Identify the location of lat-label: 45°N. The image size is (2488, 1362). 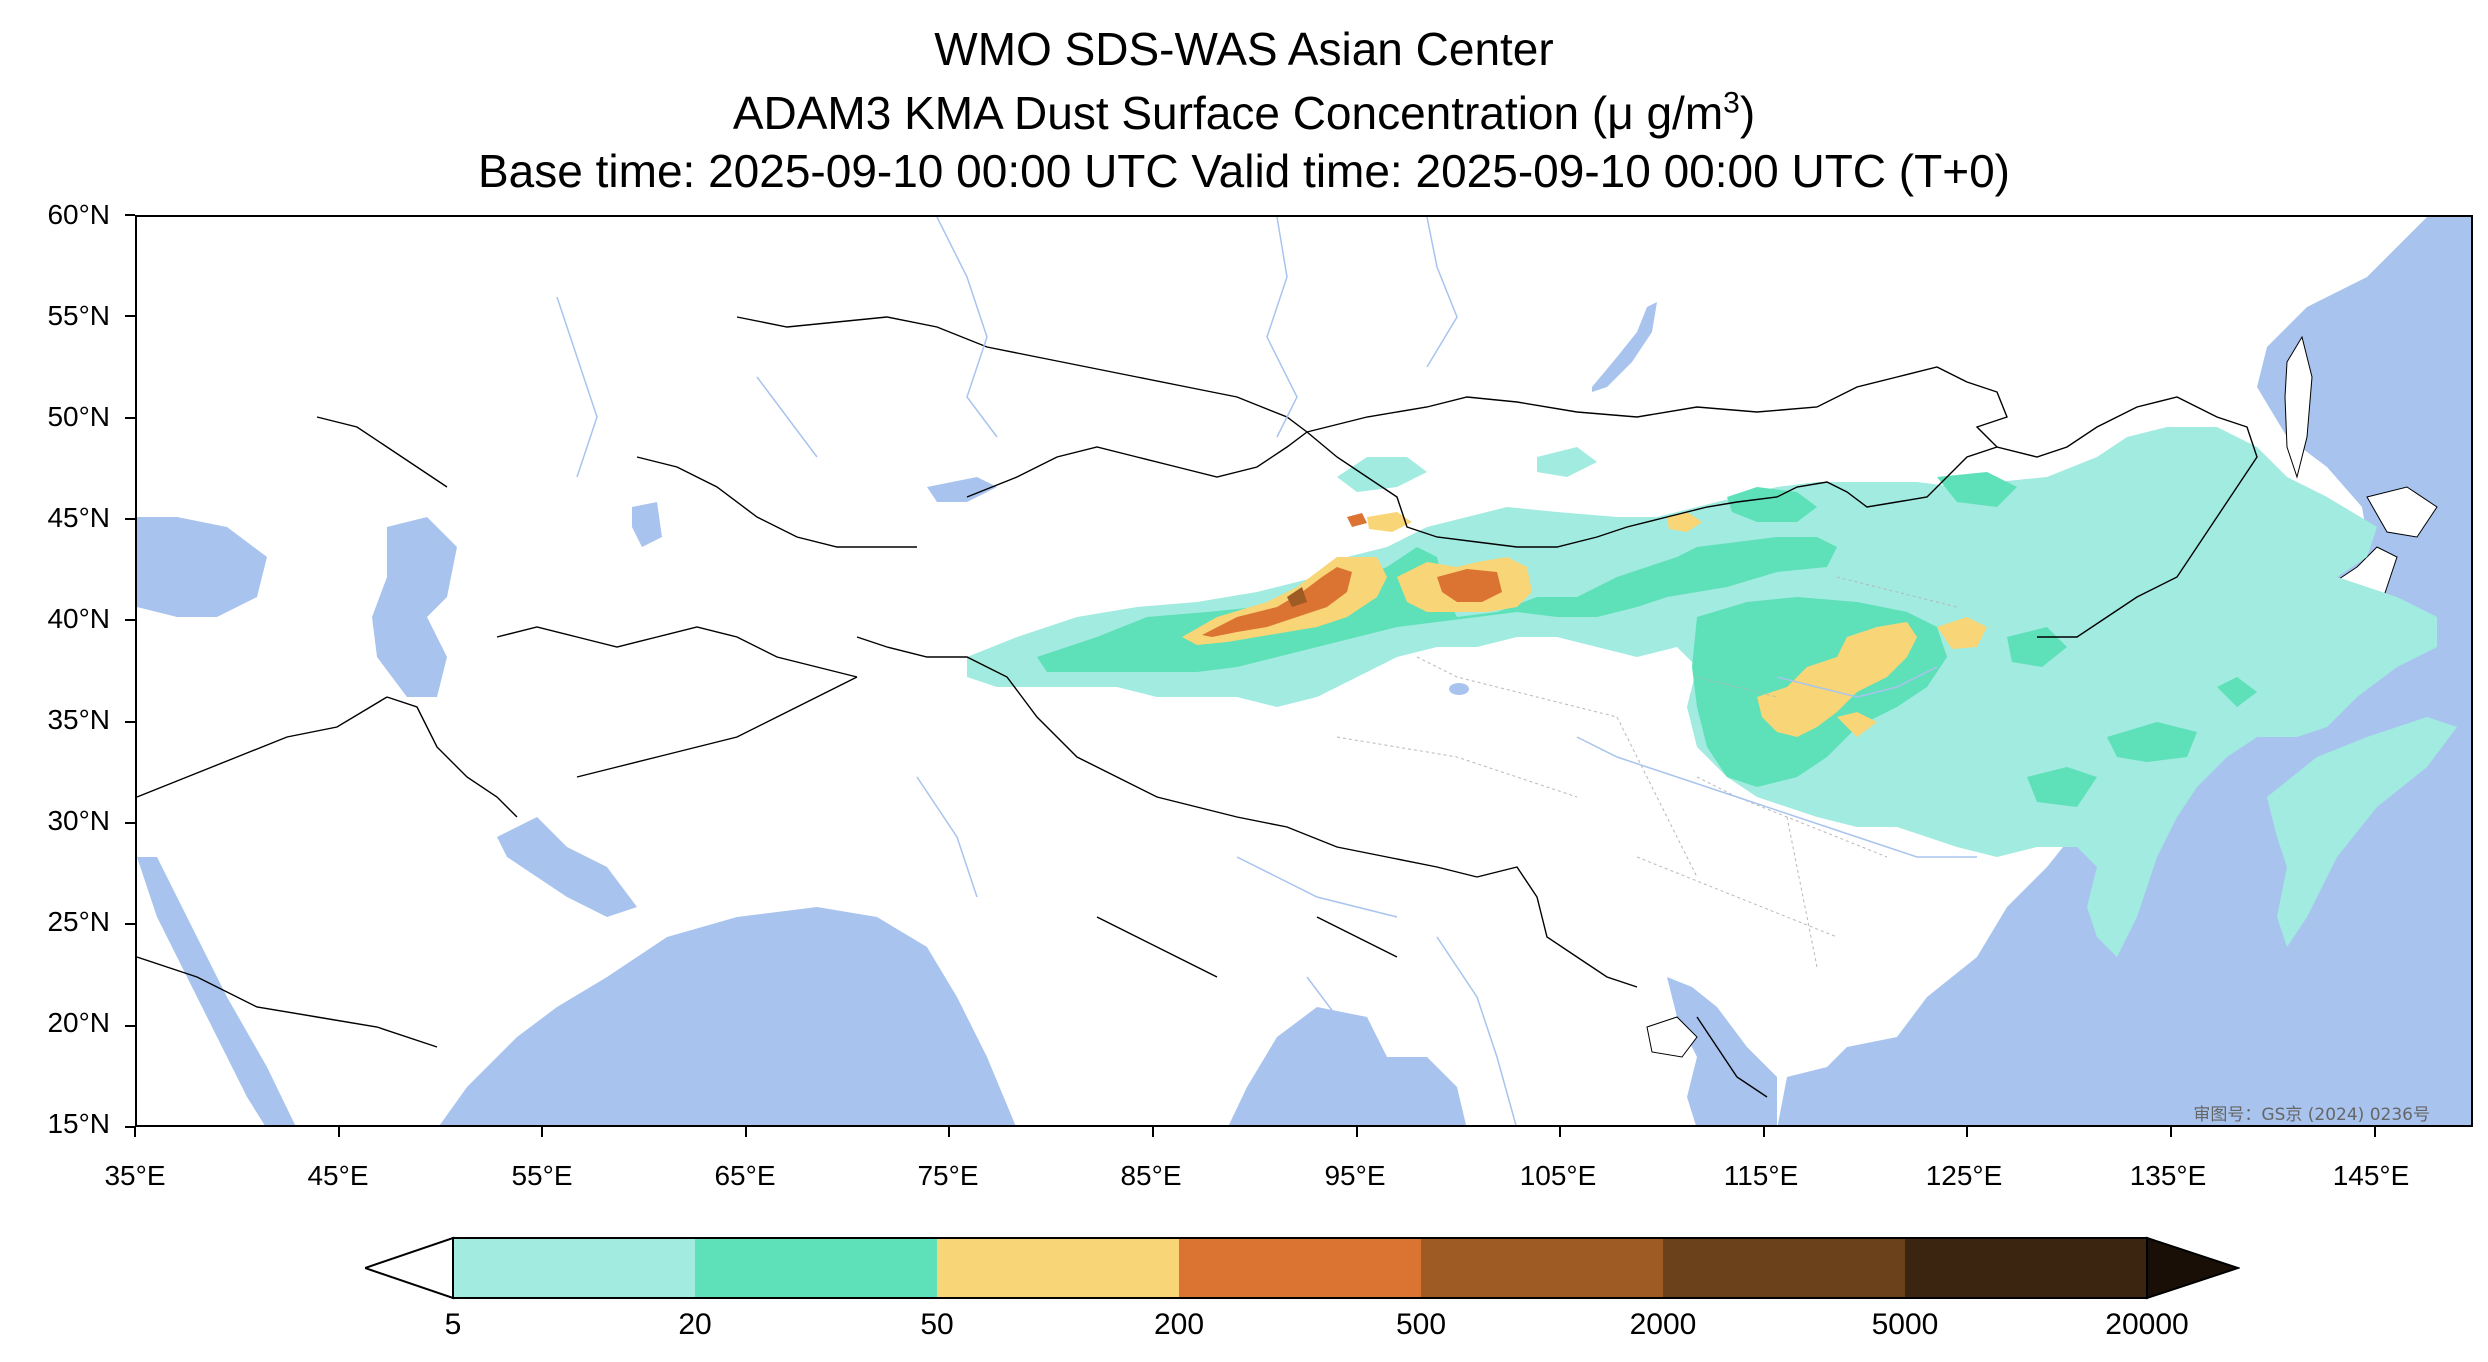
(78, 517).